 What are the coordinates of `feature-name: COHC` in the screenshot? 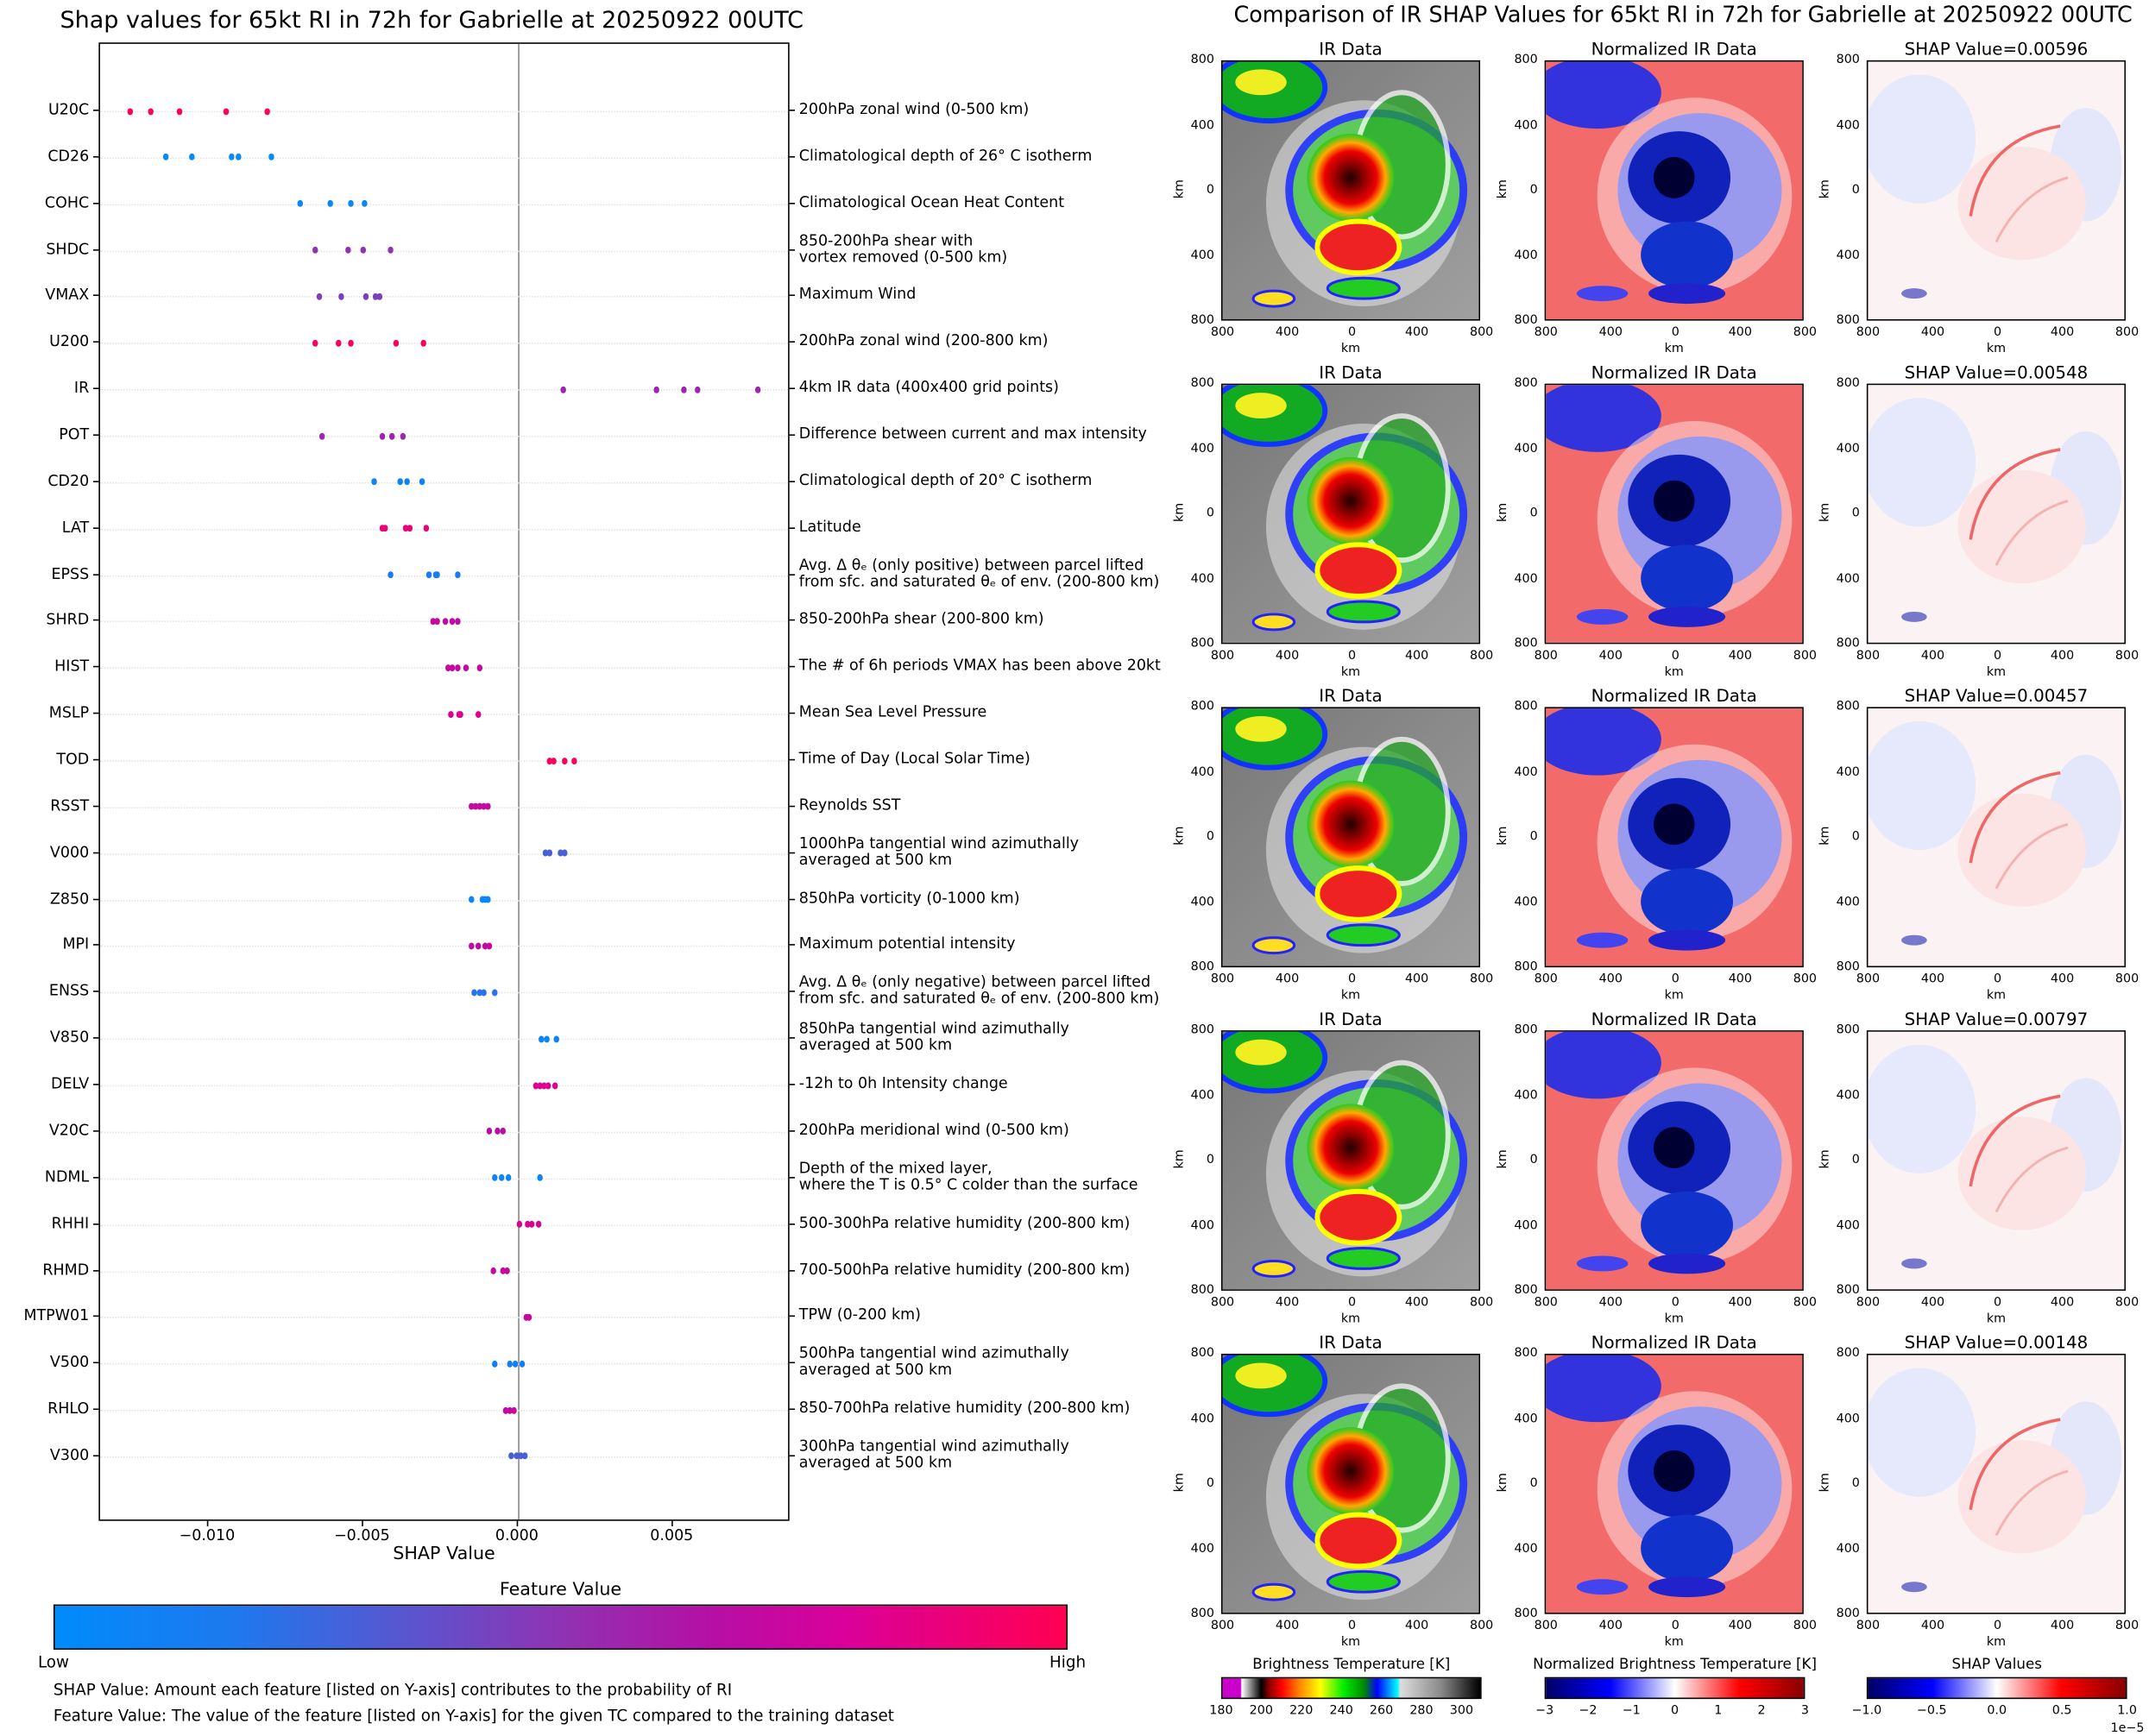 It's located at (67, 202).